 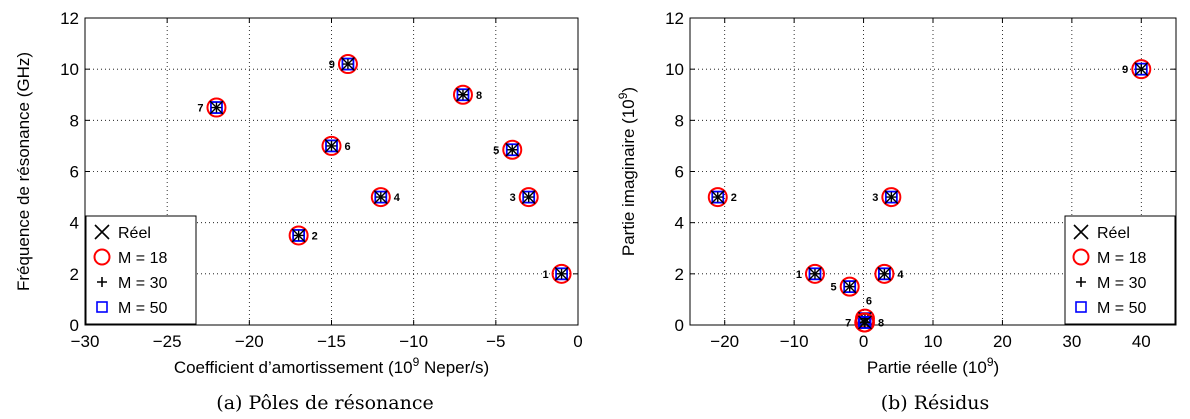 I want to click on point-8-plus, so click(x=864, y=322).